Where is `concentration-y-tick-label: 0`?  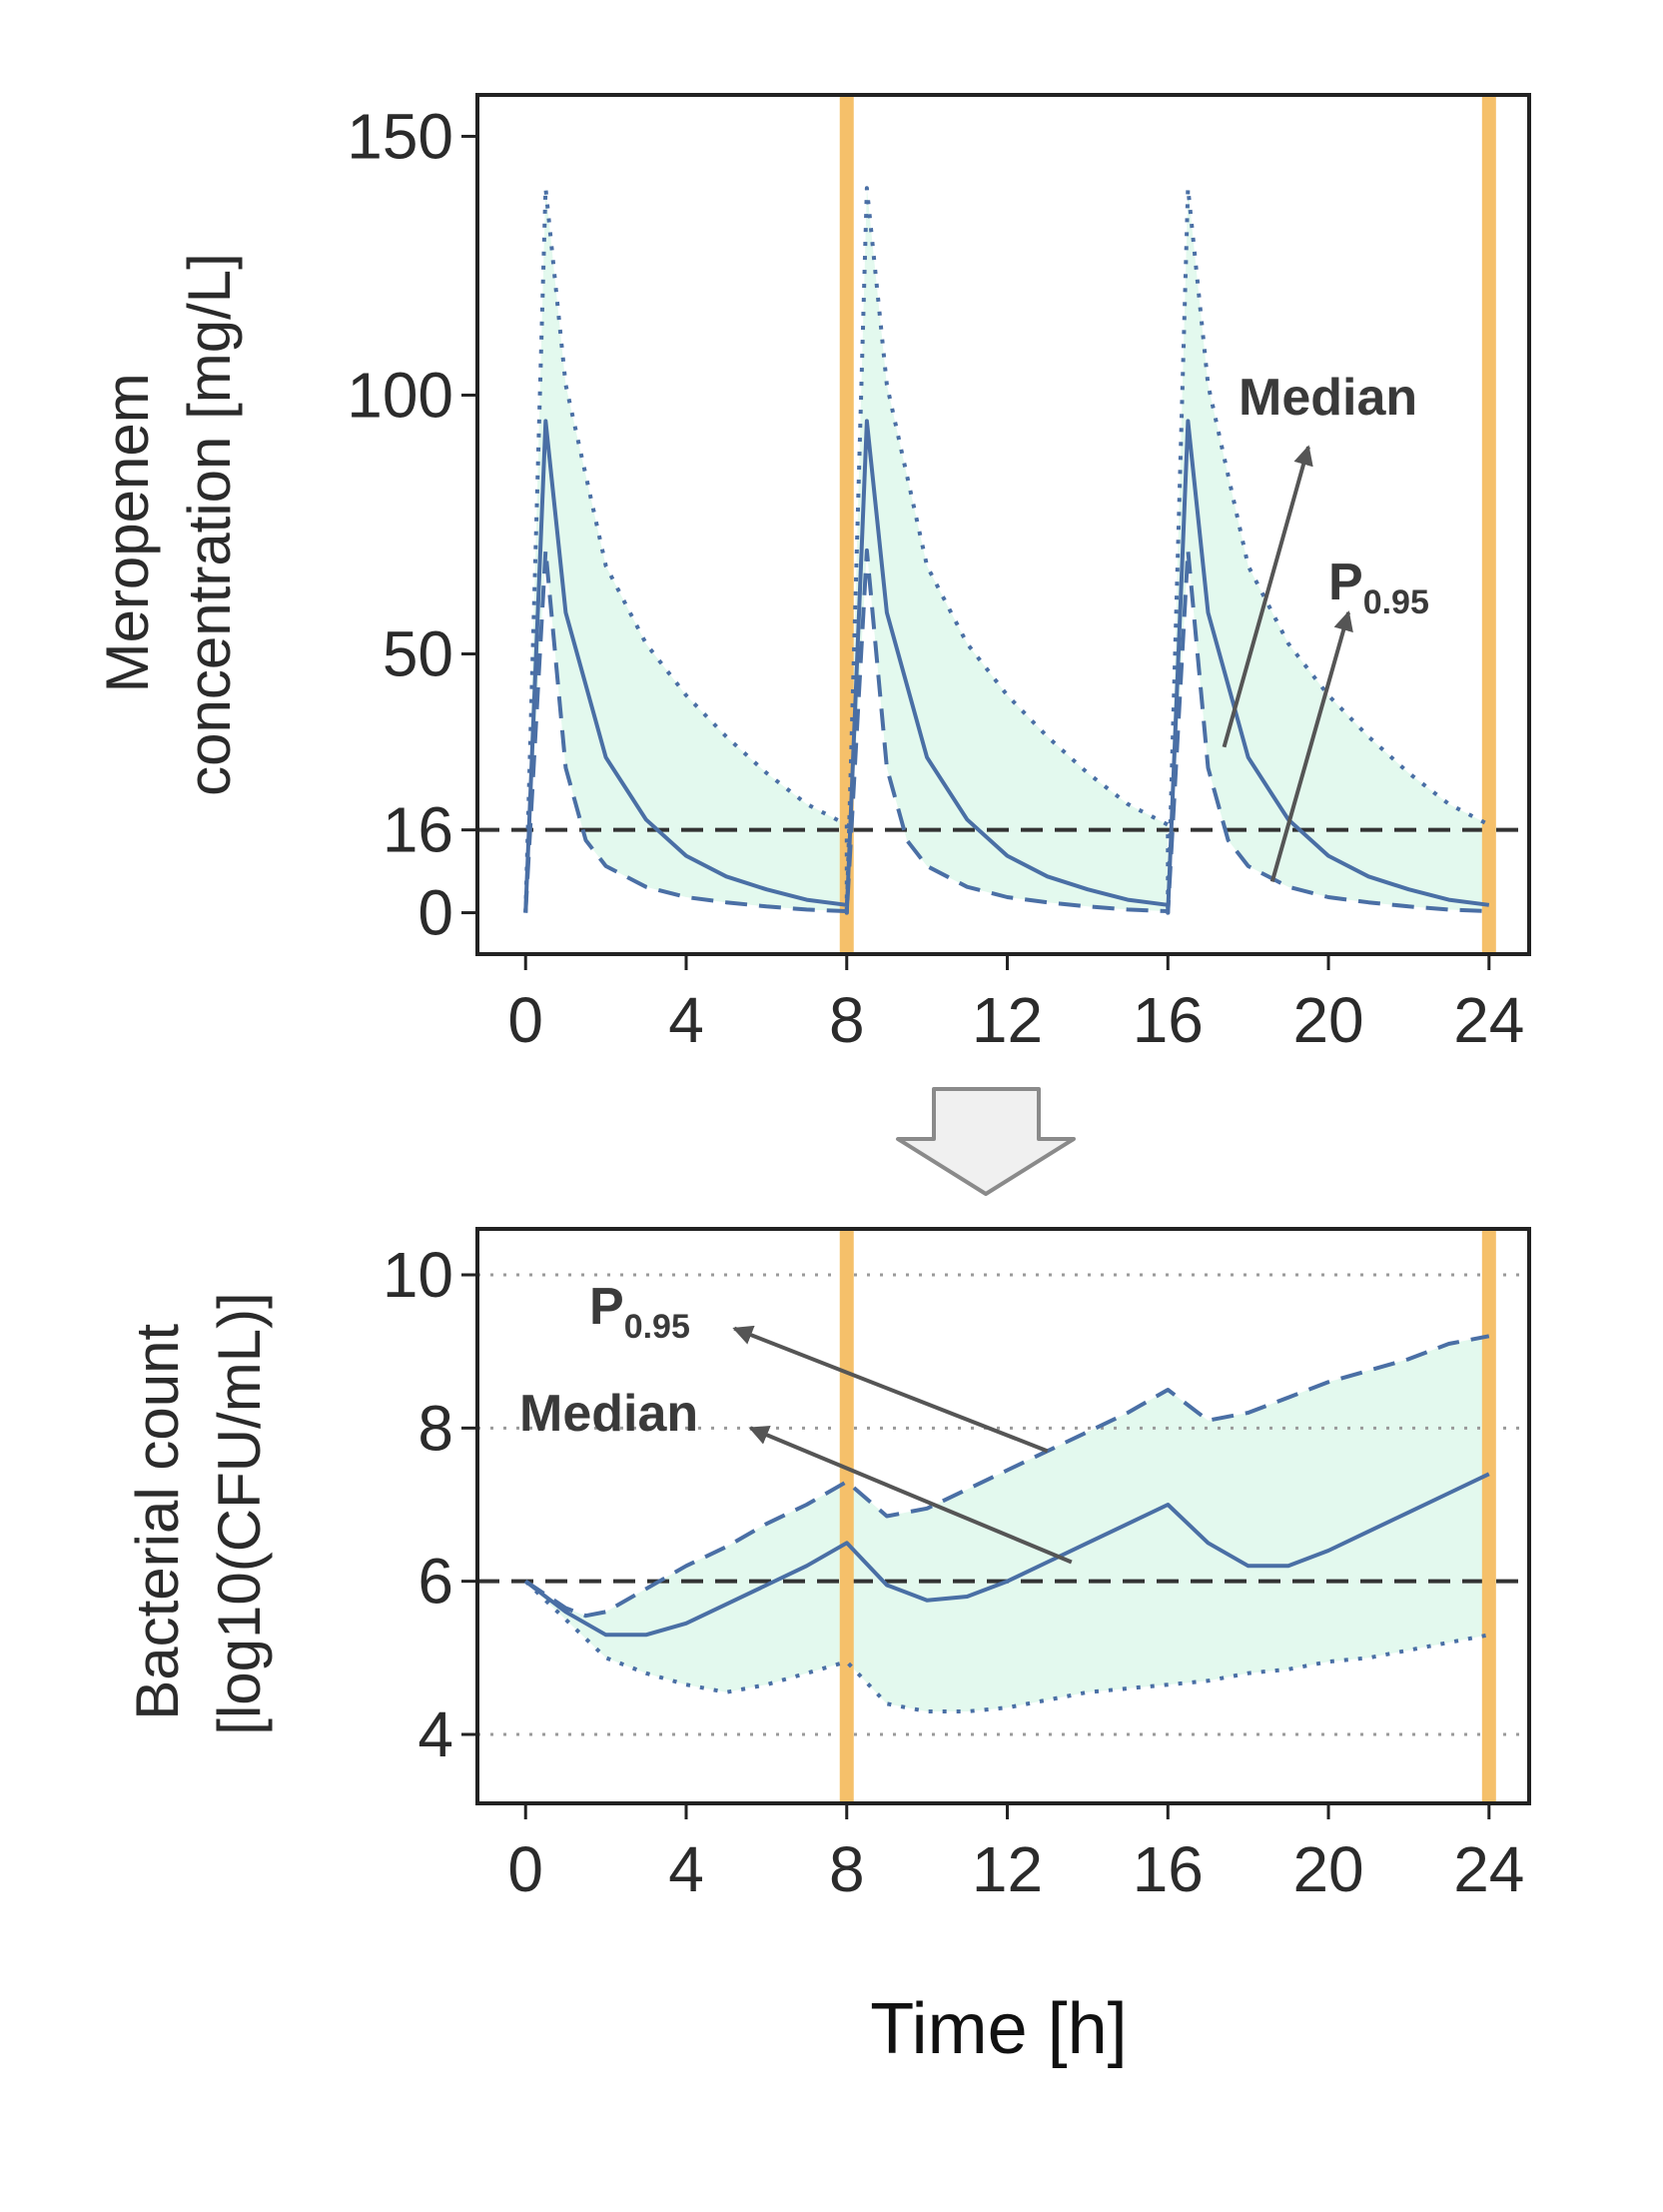 concentration-y-tick-label: 0 is located at coordinates (435, 913).